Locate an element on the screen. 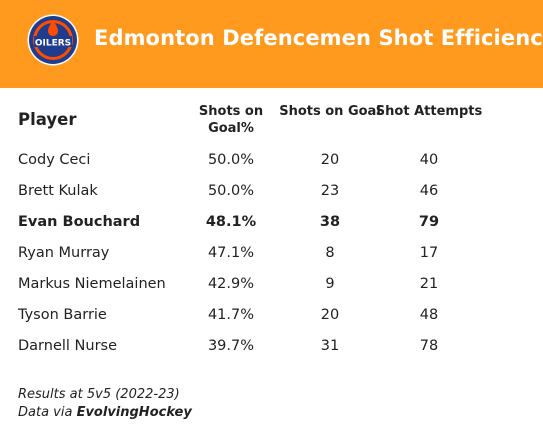 Image resolution: width=543 pixels, height=429 pixels. cell-attempts: 46 is located at coordinates (429, 191).